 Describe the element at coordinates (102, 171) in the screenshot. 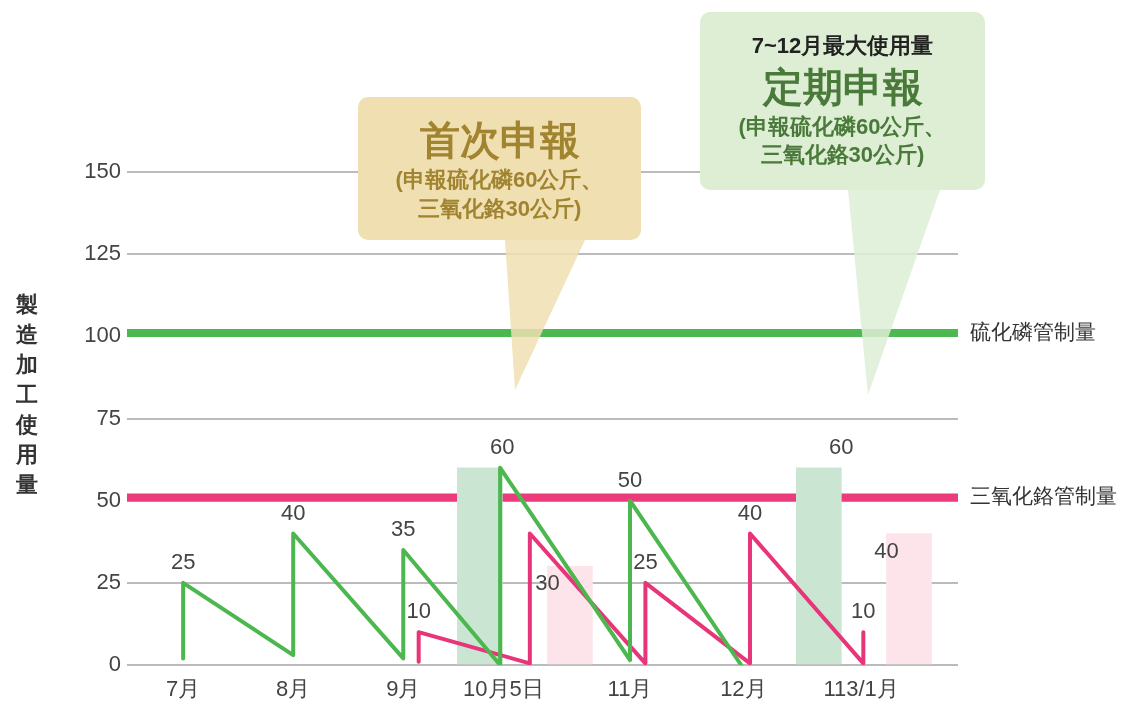

I see `y-tick-label: 150` at that location.